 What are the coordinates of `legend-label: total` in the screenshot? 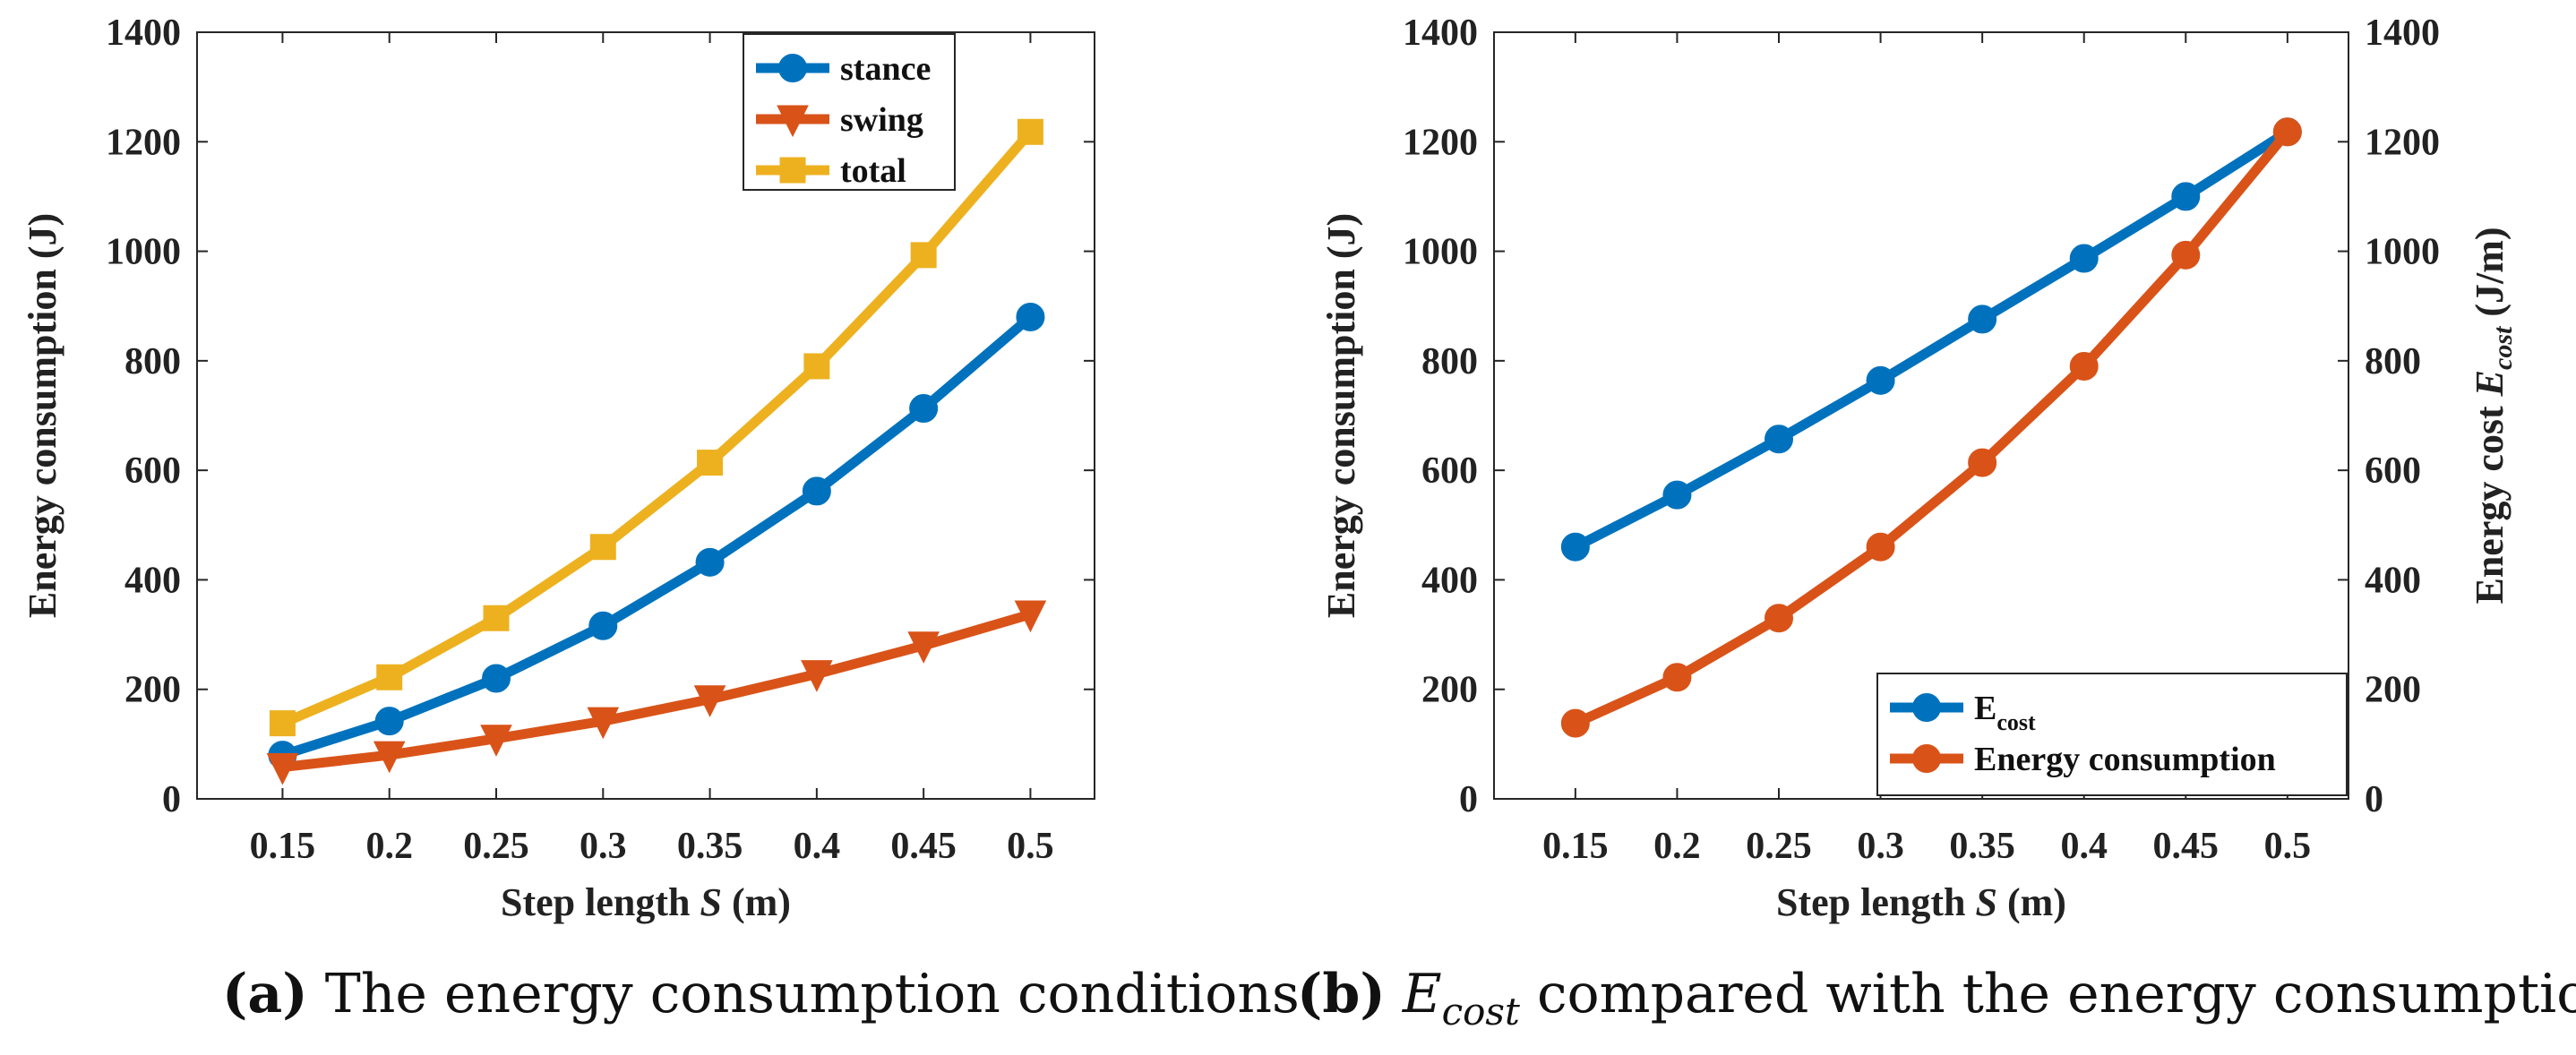 It's located at (873, 171).